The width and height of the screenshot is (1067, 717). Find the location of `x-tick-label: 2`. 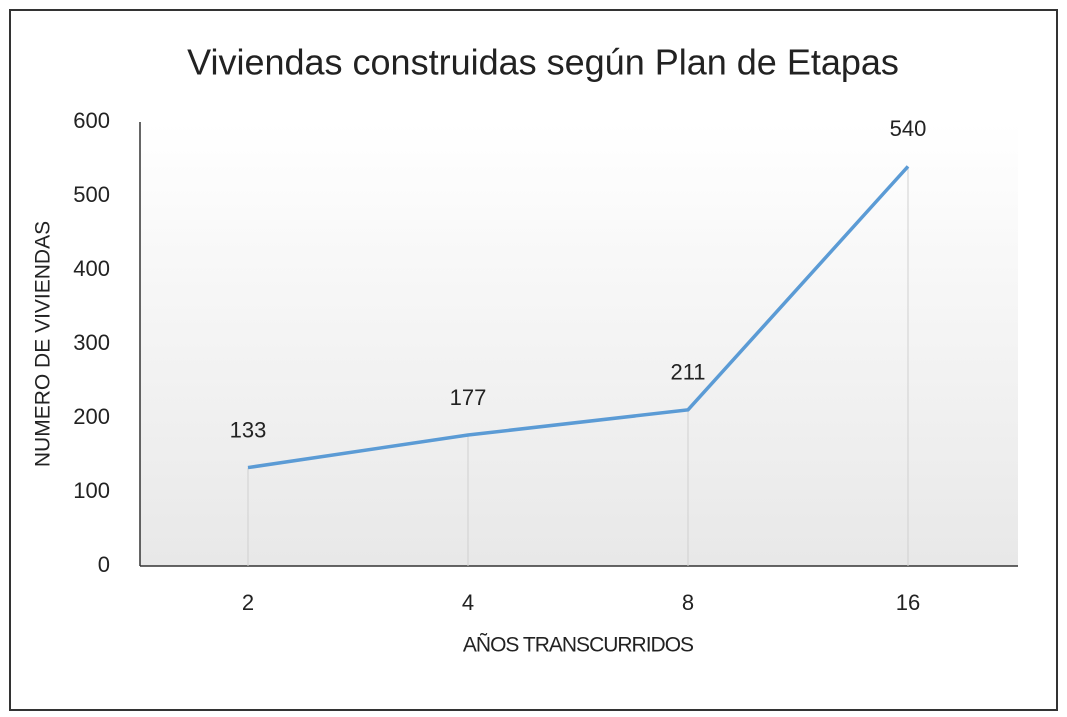

x-tick-label: 2 is located at coordinates (248, 602).